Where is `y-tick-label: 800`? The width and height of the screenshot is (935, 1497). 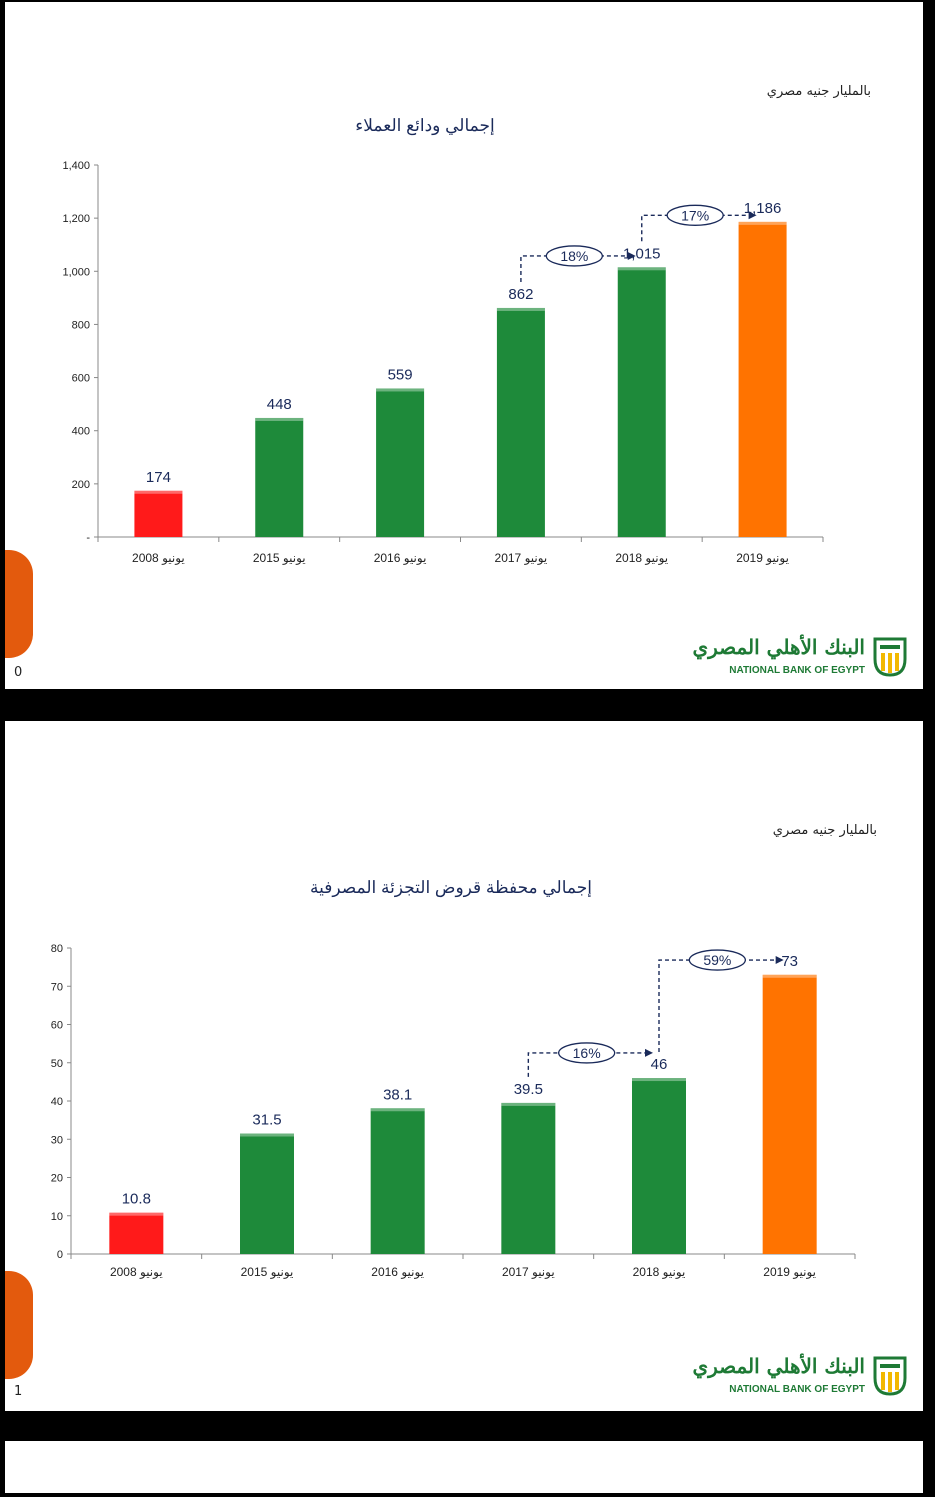
y-tick-label: 800 is located at coordinates (81, 325).